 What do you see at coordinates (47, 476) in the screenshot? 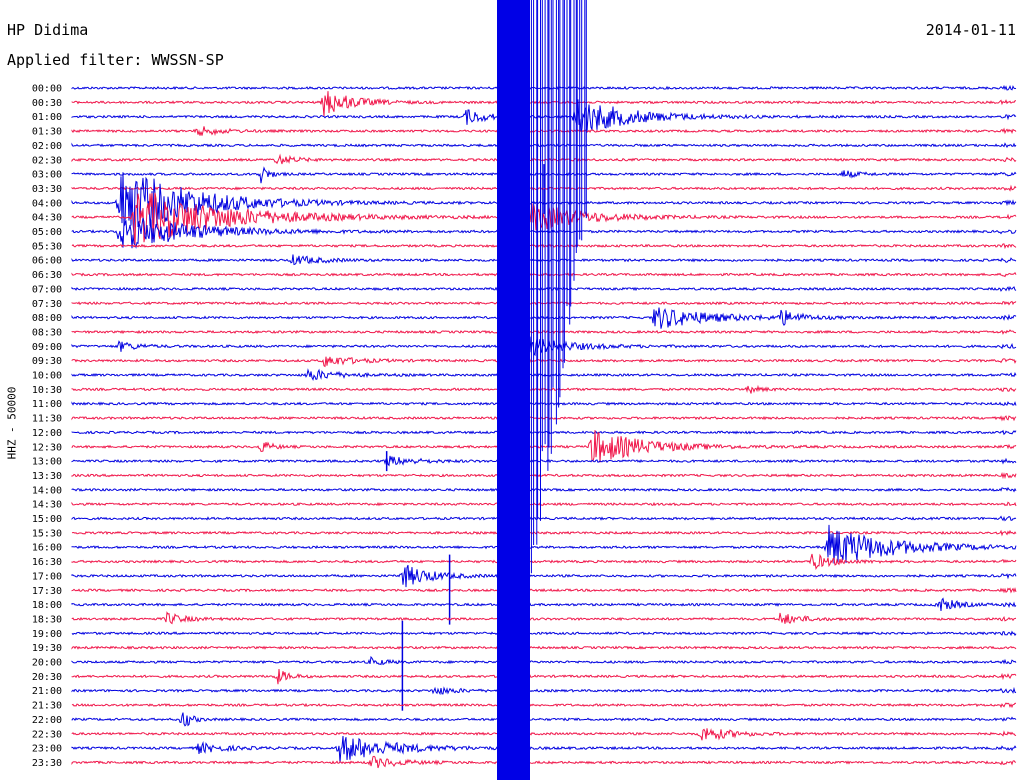
I see `time-tick-label: 13:30` at bounding box center [47, 476].